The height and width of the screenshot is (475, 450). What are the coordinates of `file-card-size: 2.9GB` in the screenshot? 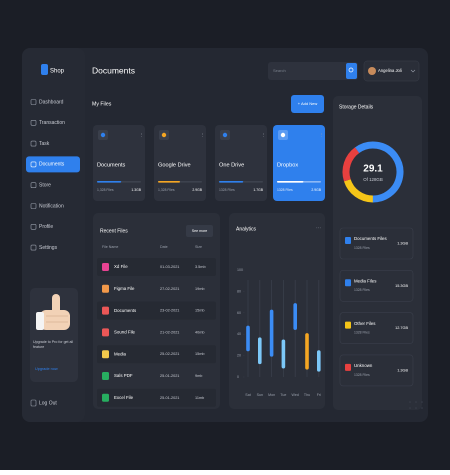 It's located at (316, 190).